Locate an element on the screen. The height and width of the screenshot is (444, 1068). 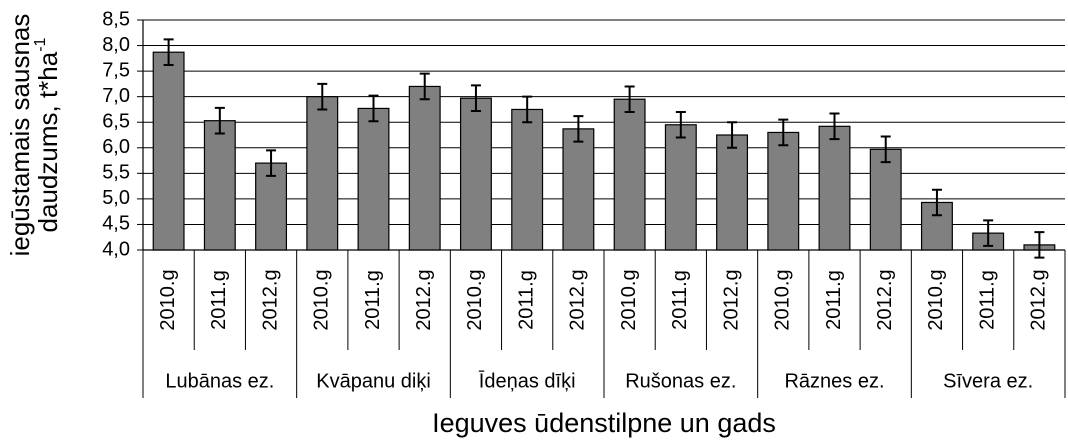
y-tick-label: 8,0 is located at coordinates (116, 45).